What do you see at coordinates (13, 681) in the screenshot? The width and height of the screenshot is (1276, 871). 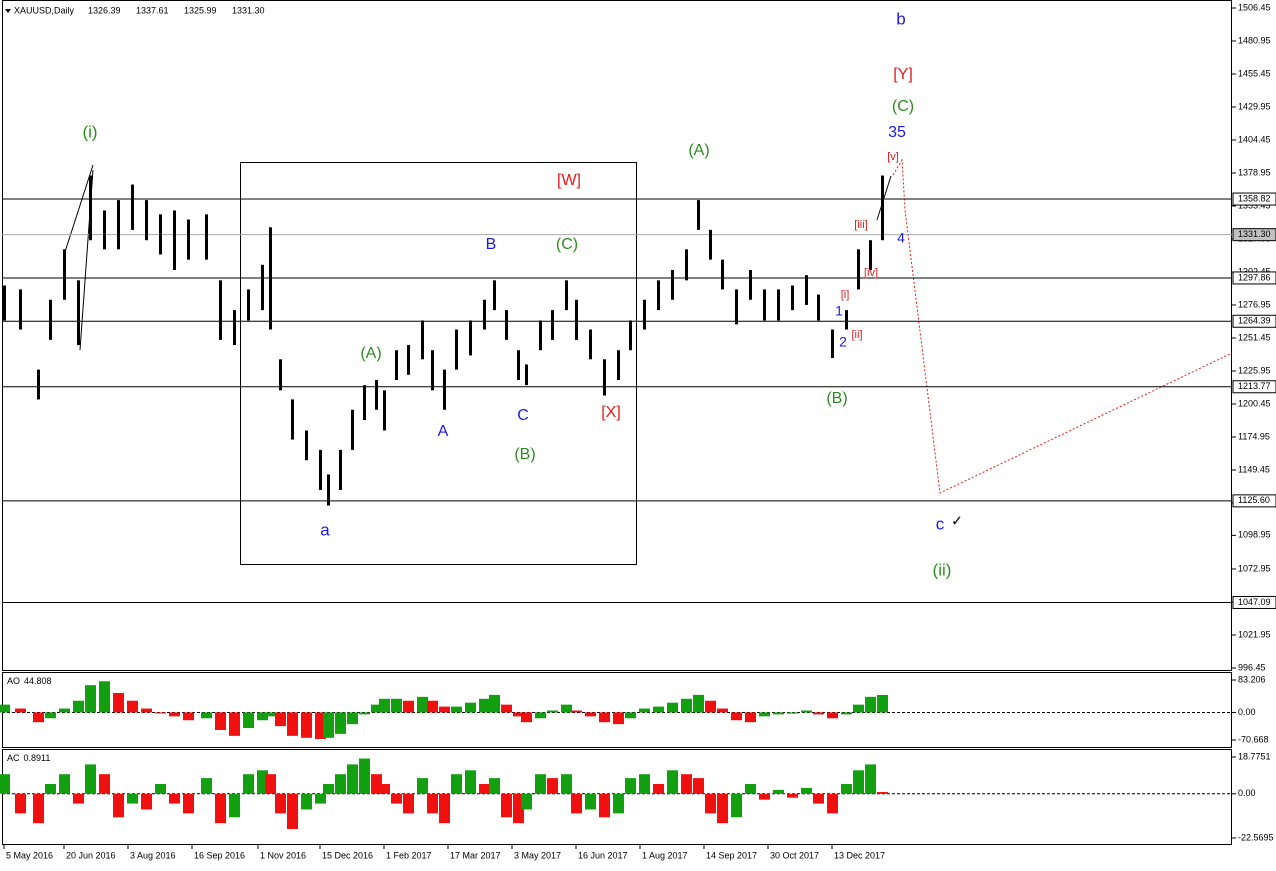 I see `indicator-name: AO` at bounding box center [13, 681].